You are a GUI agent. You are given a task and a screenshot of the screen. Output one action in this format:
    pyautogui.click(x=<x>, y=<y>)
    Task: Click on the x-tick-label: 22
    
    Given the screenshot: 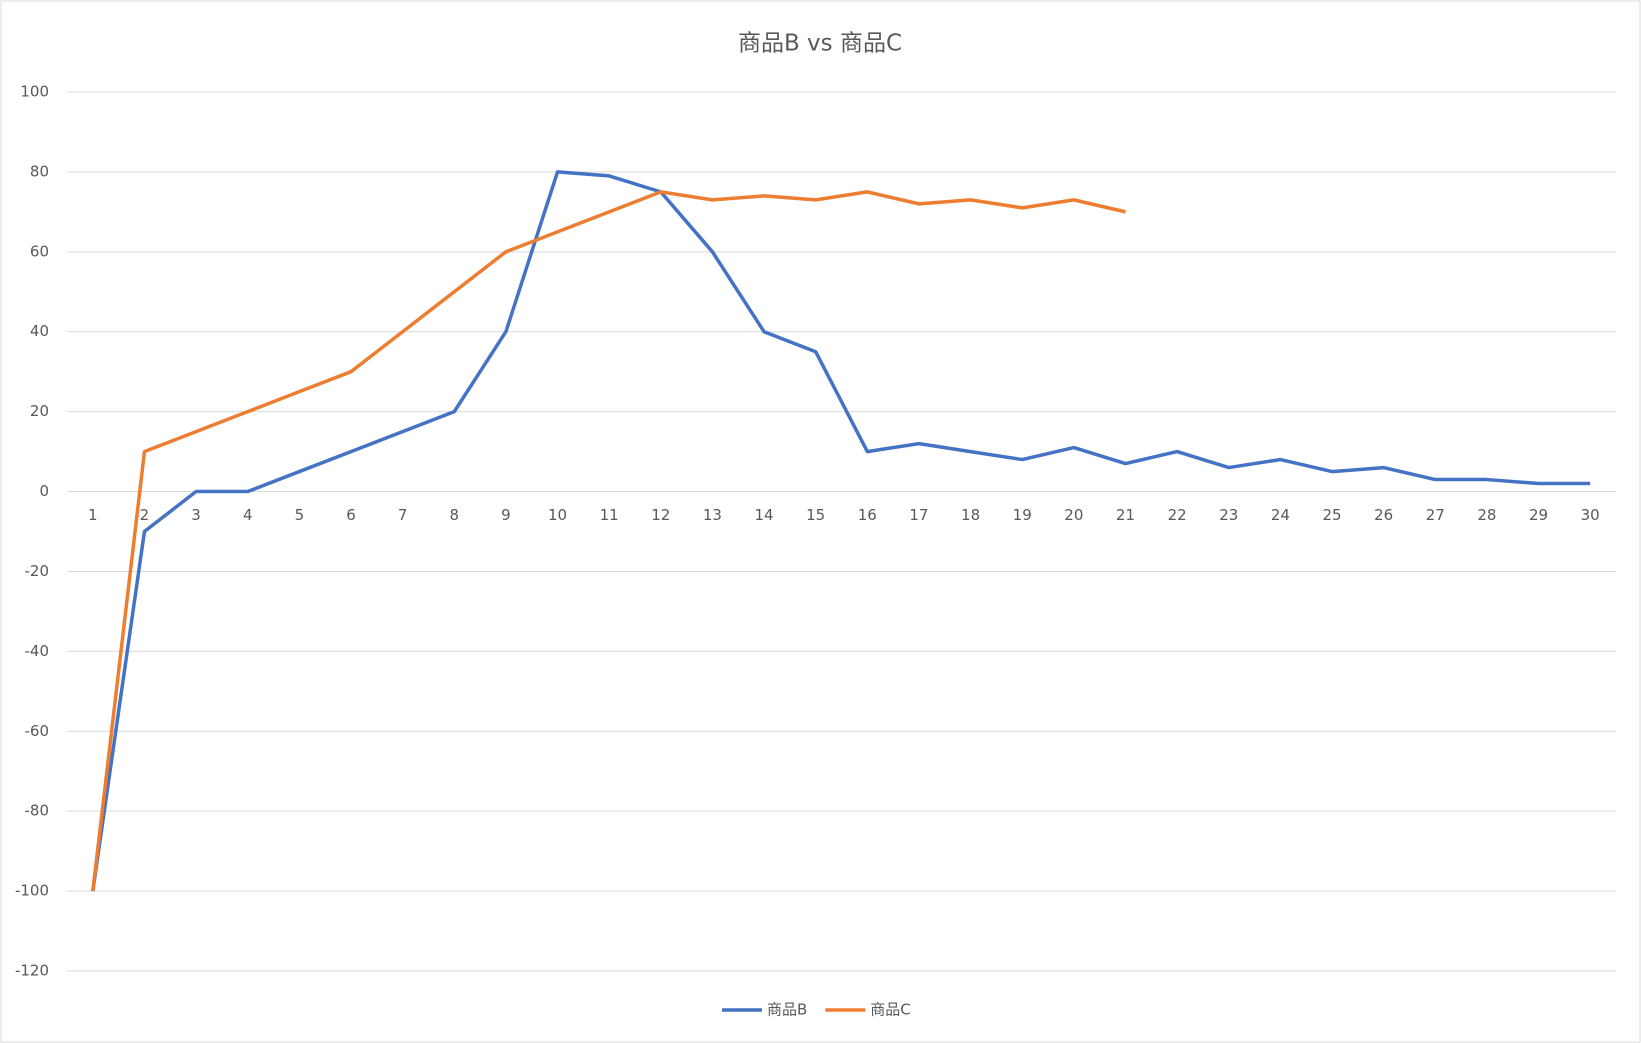 What is the action you would take?
    pyautogui.click(x=1177, y=515)
    